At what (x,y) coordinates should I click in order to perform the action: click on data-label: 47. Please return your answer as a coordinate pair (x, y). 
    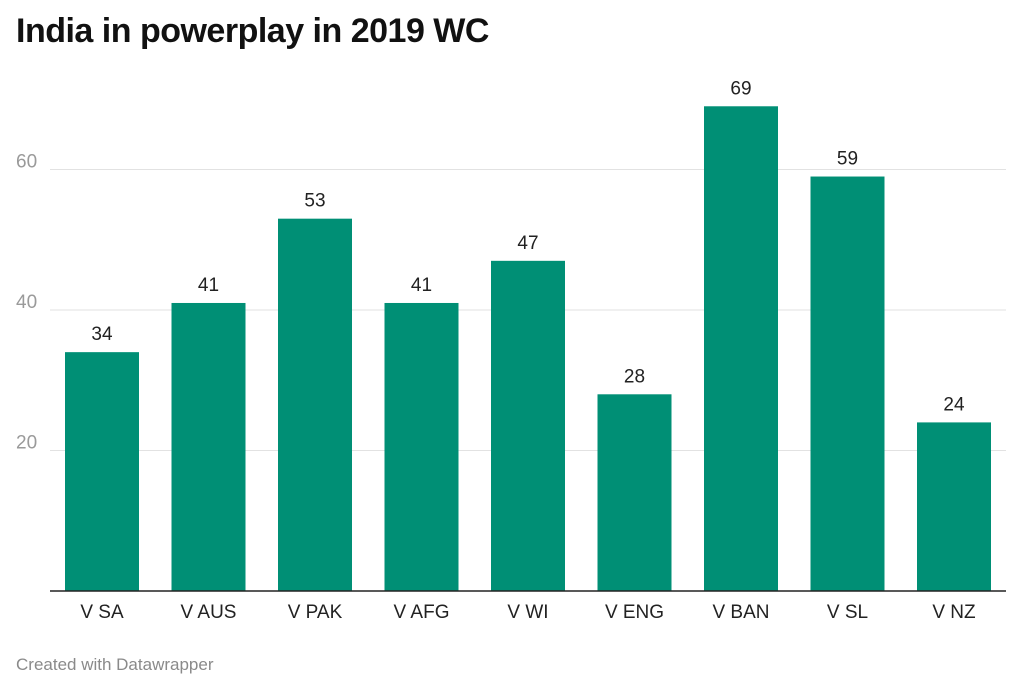
    Looking at the image, I should click on (527, 243).